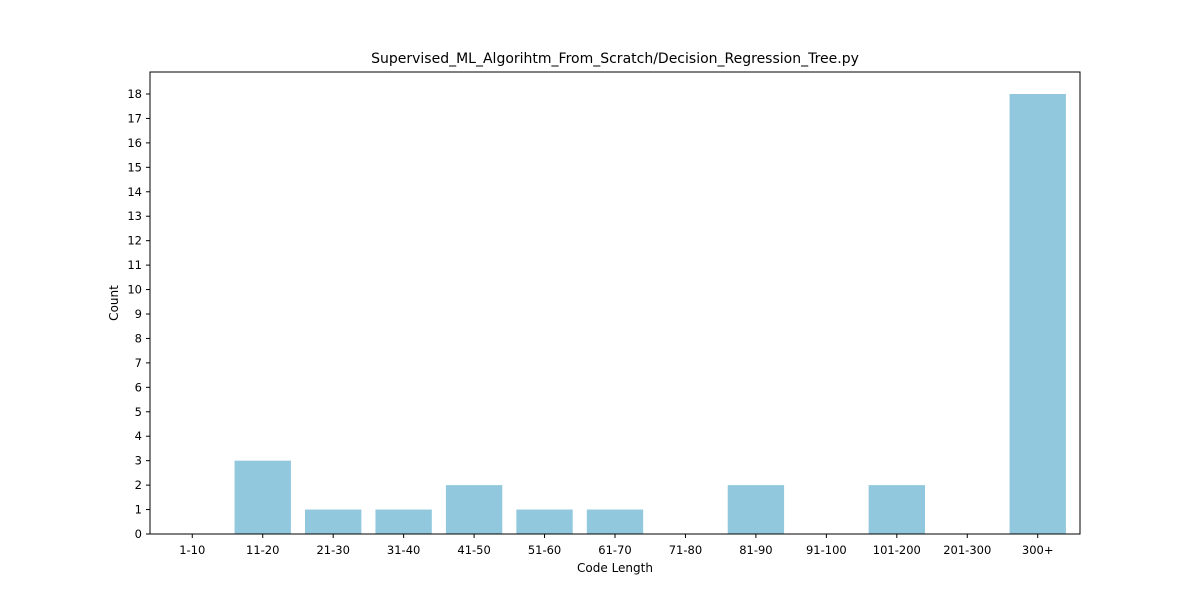 The image size is (1200, 604). I want to click on x-tick-label: 11-20, so click(262, 550).